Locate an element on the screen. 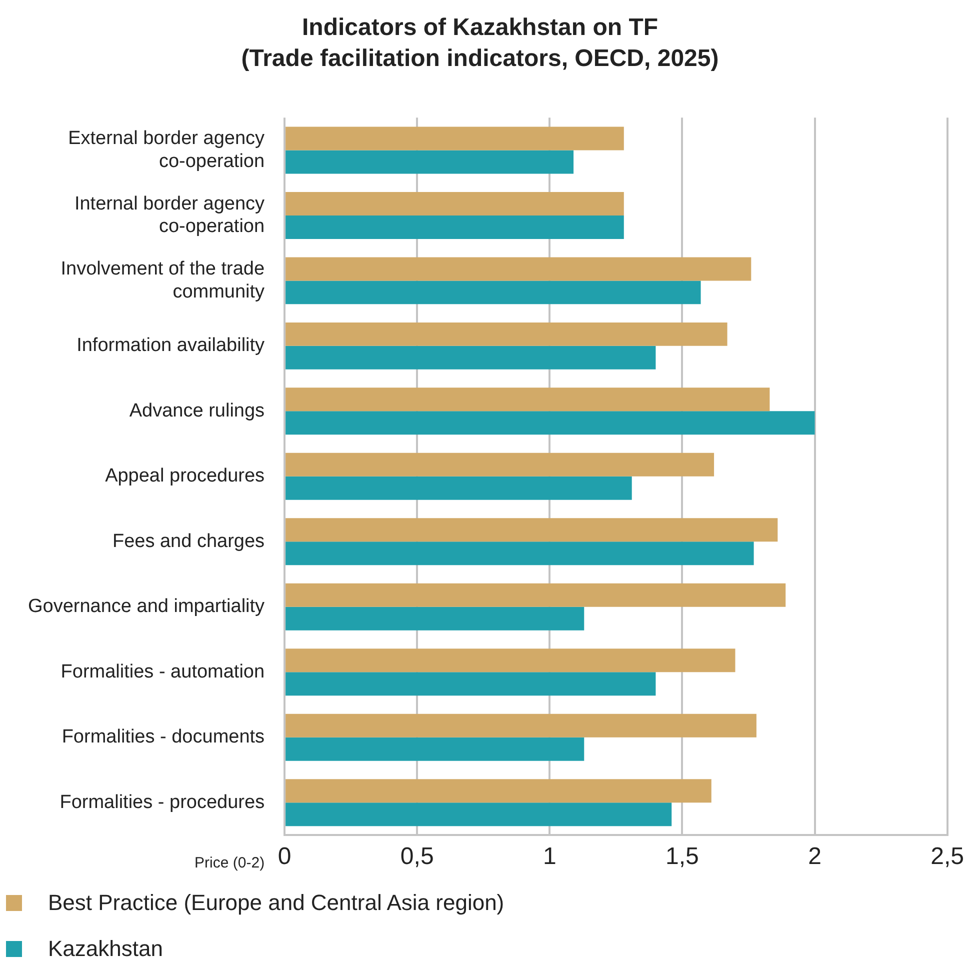 This screenshot has width=972, height=973. y-tick-label: External border agency co-operation is located at coordinates (167, 150).